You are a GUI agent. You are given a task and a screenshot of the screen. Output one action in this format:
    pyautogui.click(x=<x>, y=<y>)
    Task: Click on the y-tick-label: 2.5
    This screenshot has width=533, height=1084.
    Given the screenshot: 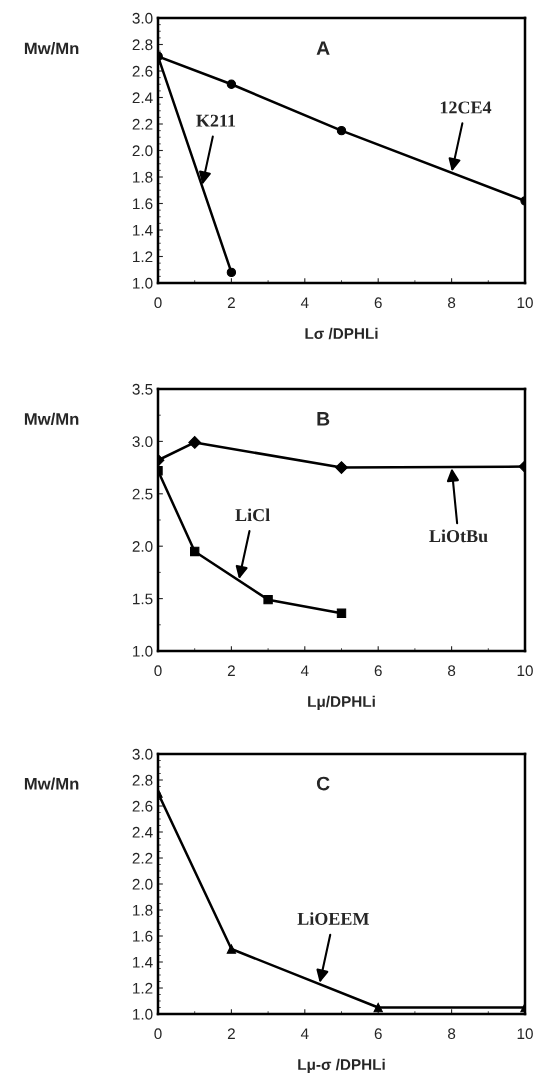 What is the action you would take?
    pyautogui.click(x=142, y=494)
    